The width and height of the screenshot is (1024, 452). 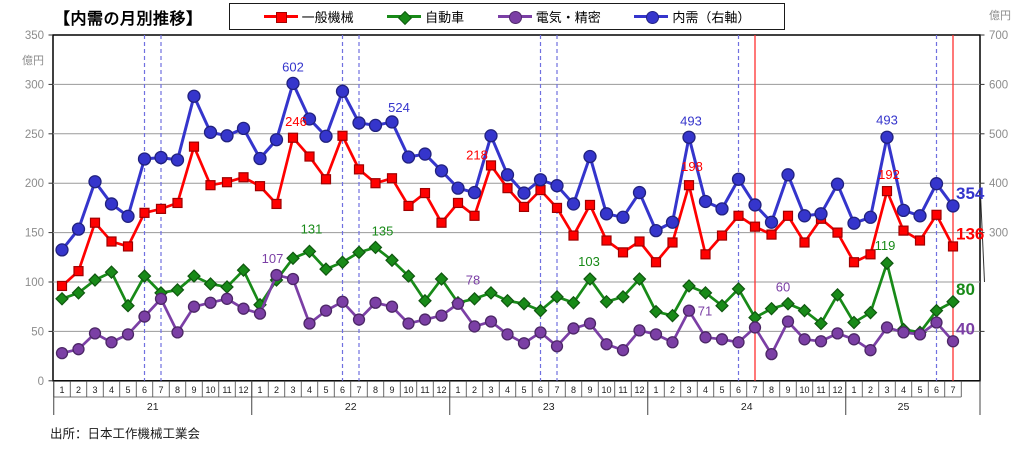 I want to click on month-label: 1, so click(x=457, y=390).